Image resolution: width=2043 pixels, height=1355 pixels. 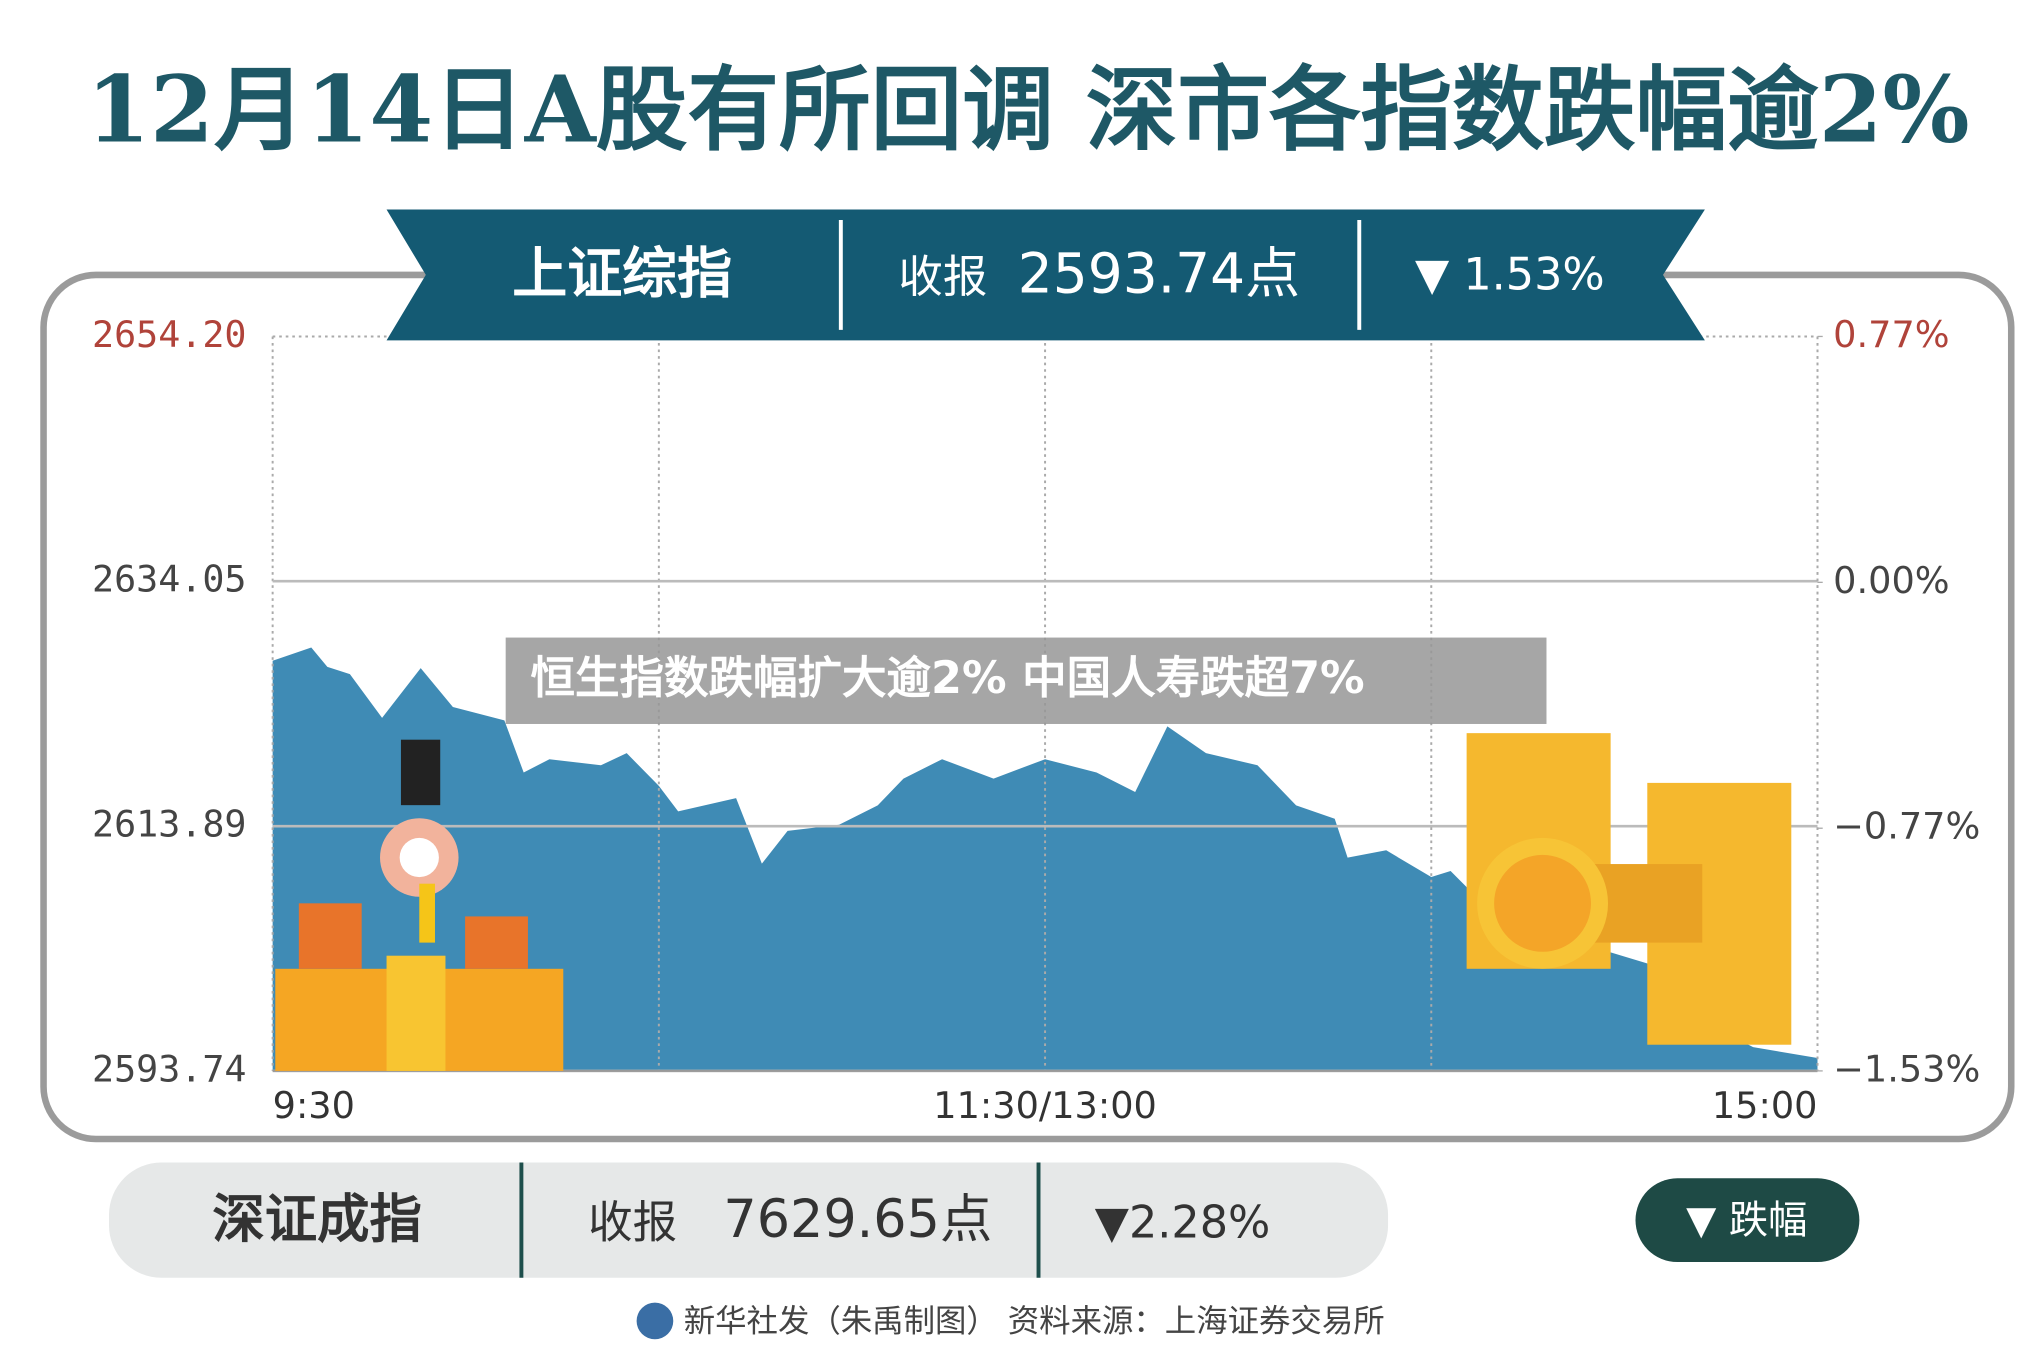 I want to click on banner, so click(x=1045, y=275).